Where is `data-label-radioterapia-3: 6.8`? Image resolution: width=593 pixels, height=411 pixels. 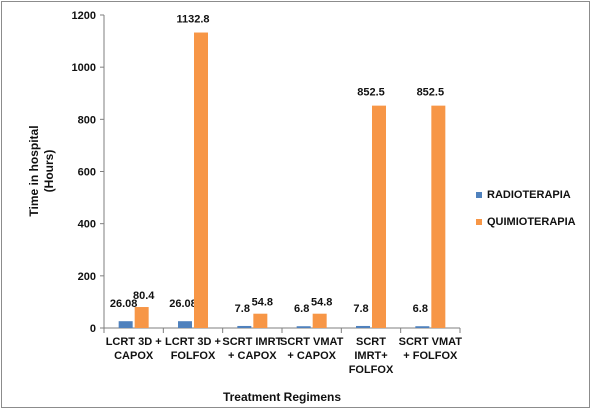
data-label-radioterapia-3: 6.8 is located at coordinates (301, 309).